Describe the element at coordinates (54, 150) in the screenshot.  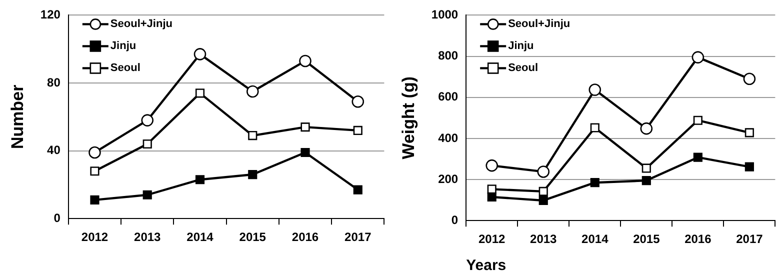
I see `y-tick-label: 40` at that location.